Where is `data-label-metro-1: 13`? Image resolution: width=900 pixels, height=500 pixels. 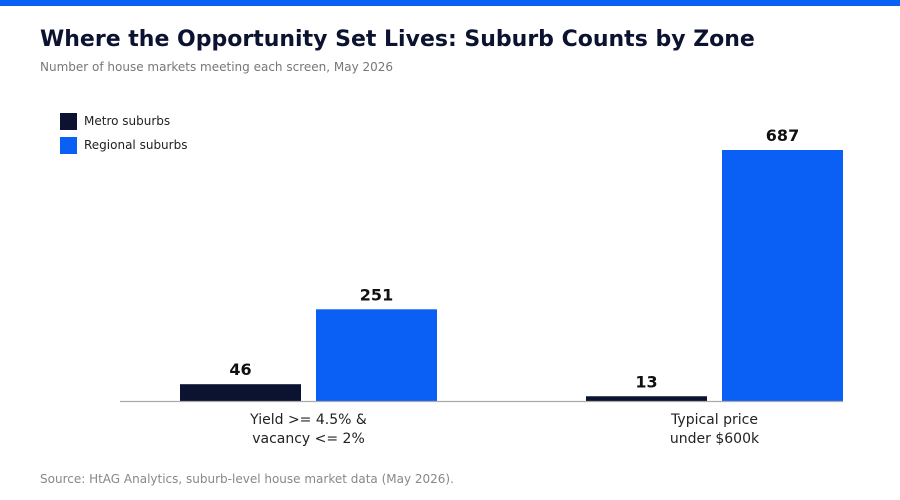 data-label-metro-1: 13 is located at coordinates (646, 381).